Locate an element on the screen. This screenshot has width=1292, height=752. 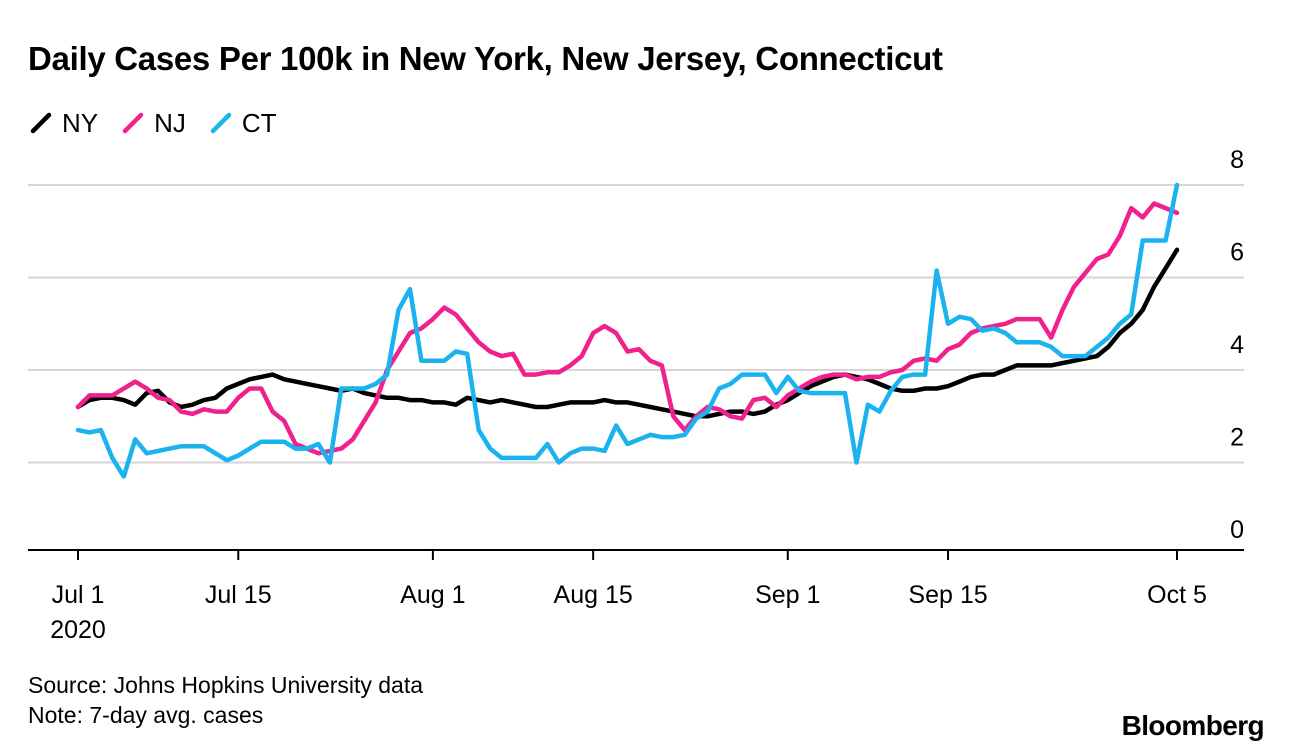
legend-item-ny: NY is located at coordinates (64, 123).